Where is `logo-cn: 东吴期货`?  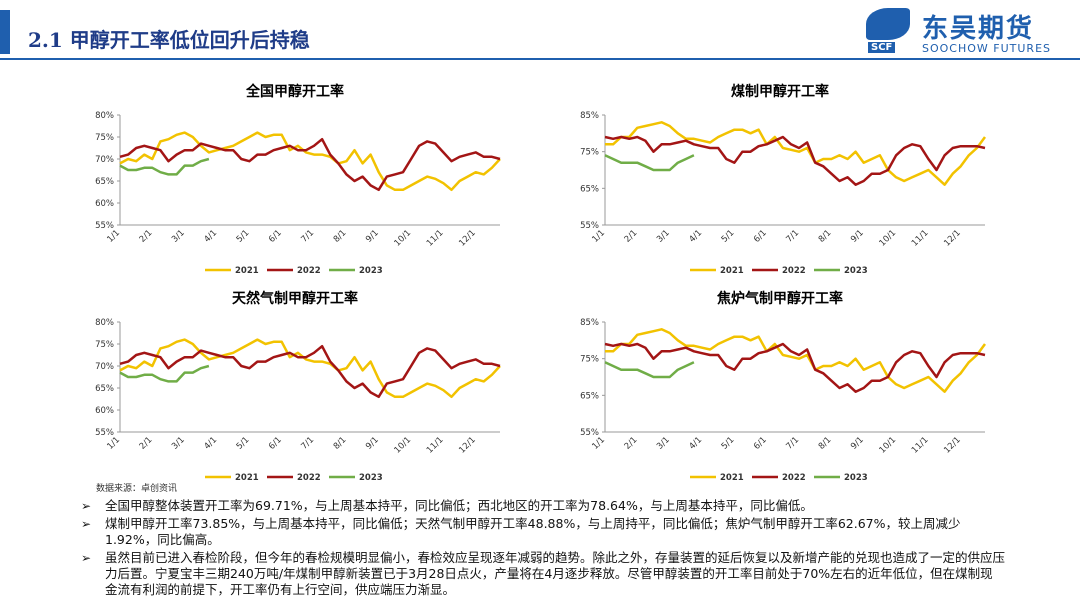 logo-cn: 东吴期货 is located at coordinates (978, 29).